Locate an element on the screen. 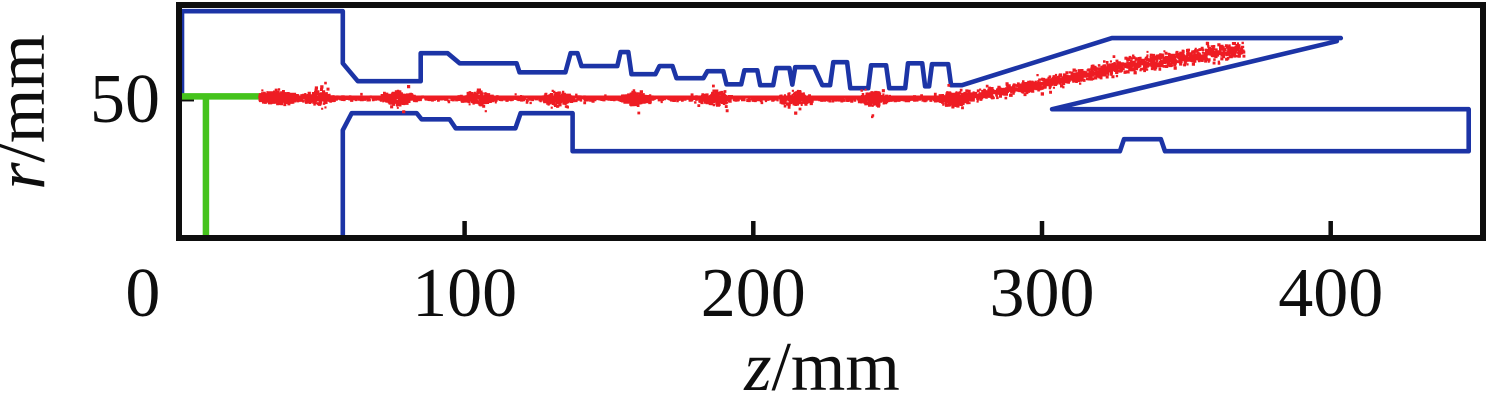 This screenshot has width=1488, height=406. x-axis-title: z/mm is located at coordinates (821, 367).